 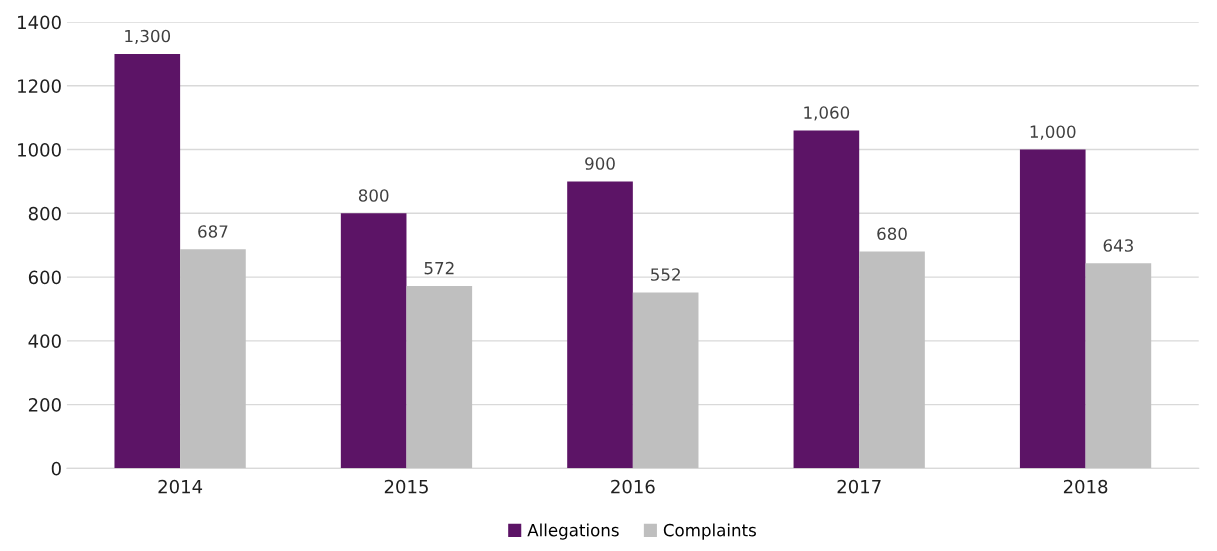 I want to click on data-label: 1,060, so click(x=827, y=113).